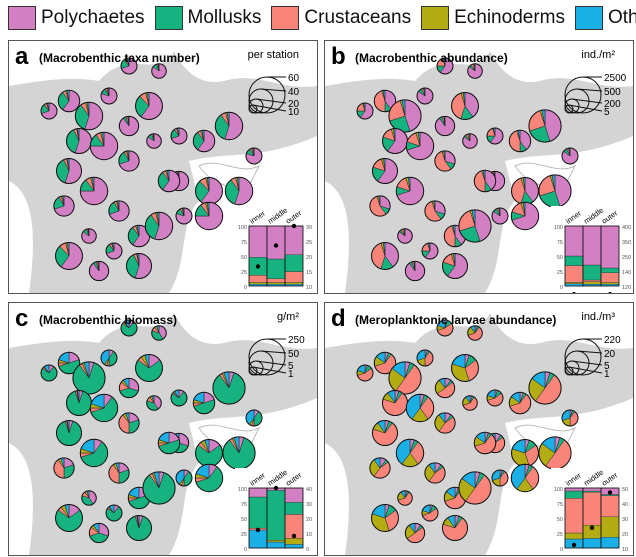  What do you see at coordinates (358, 17) in the screenshot?
I see `legend-label: Crustaceans` at bounding box center [358, 17].